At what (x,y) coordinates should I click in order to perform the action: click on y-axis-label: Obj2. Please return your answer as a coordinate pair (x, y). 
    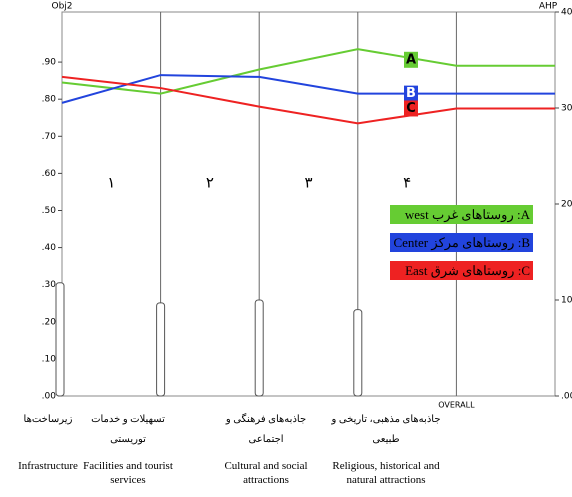
    Looking at the image, I should click on (61, 7).